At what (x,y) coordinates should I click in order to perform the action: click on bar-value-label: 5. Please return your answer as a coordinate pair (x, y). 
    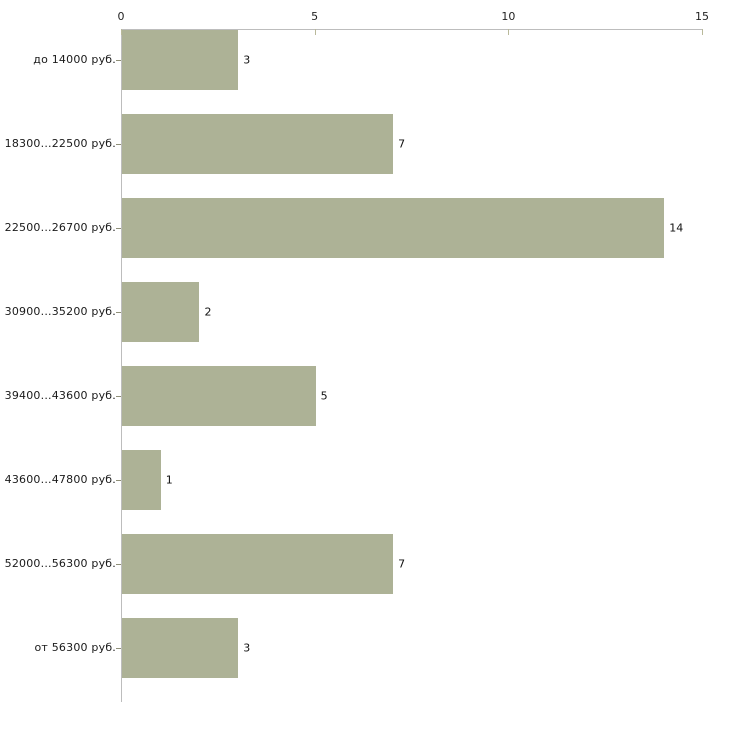
    Looking at the image, I should click on (324, 396).